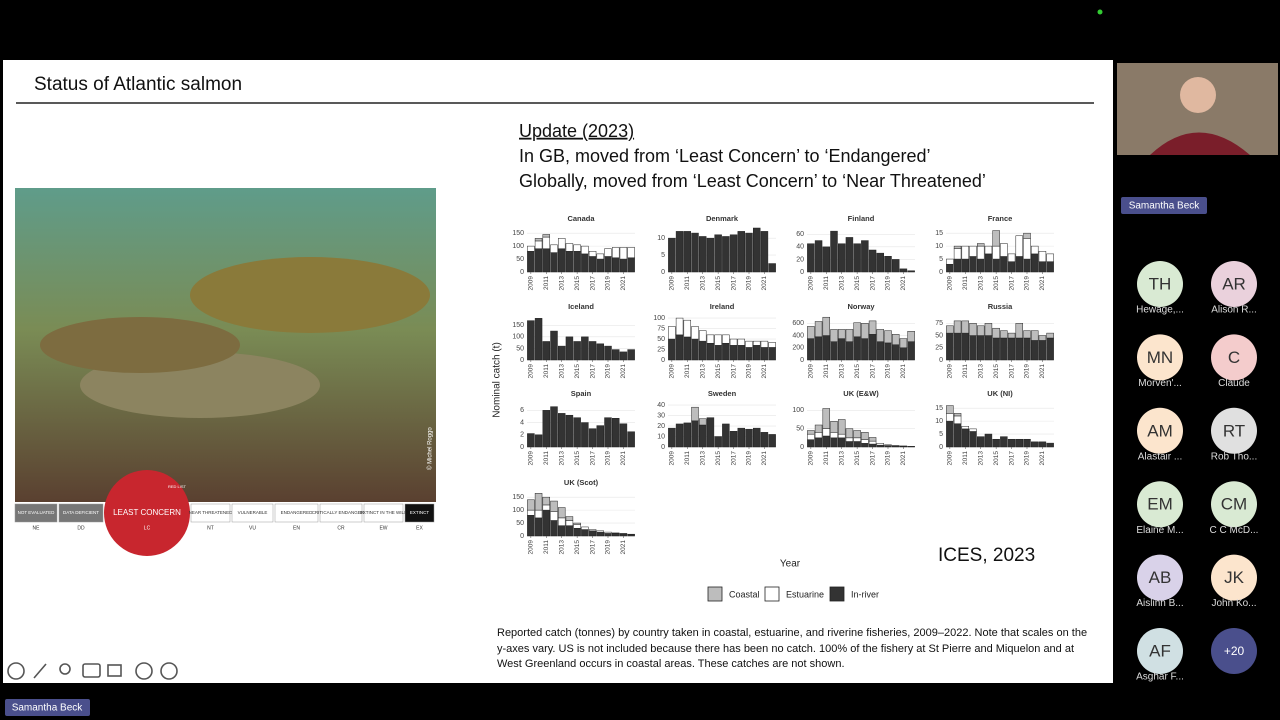 The image size is (1280, 720). What do you see at coordinates (140, 345) in the screenshot?
I see `fish` at bounding box center [140, 345].